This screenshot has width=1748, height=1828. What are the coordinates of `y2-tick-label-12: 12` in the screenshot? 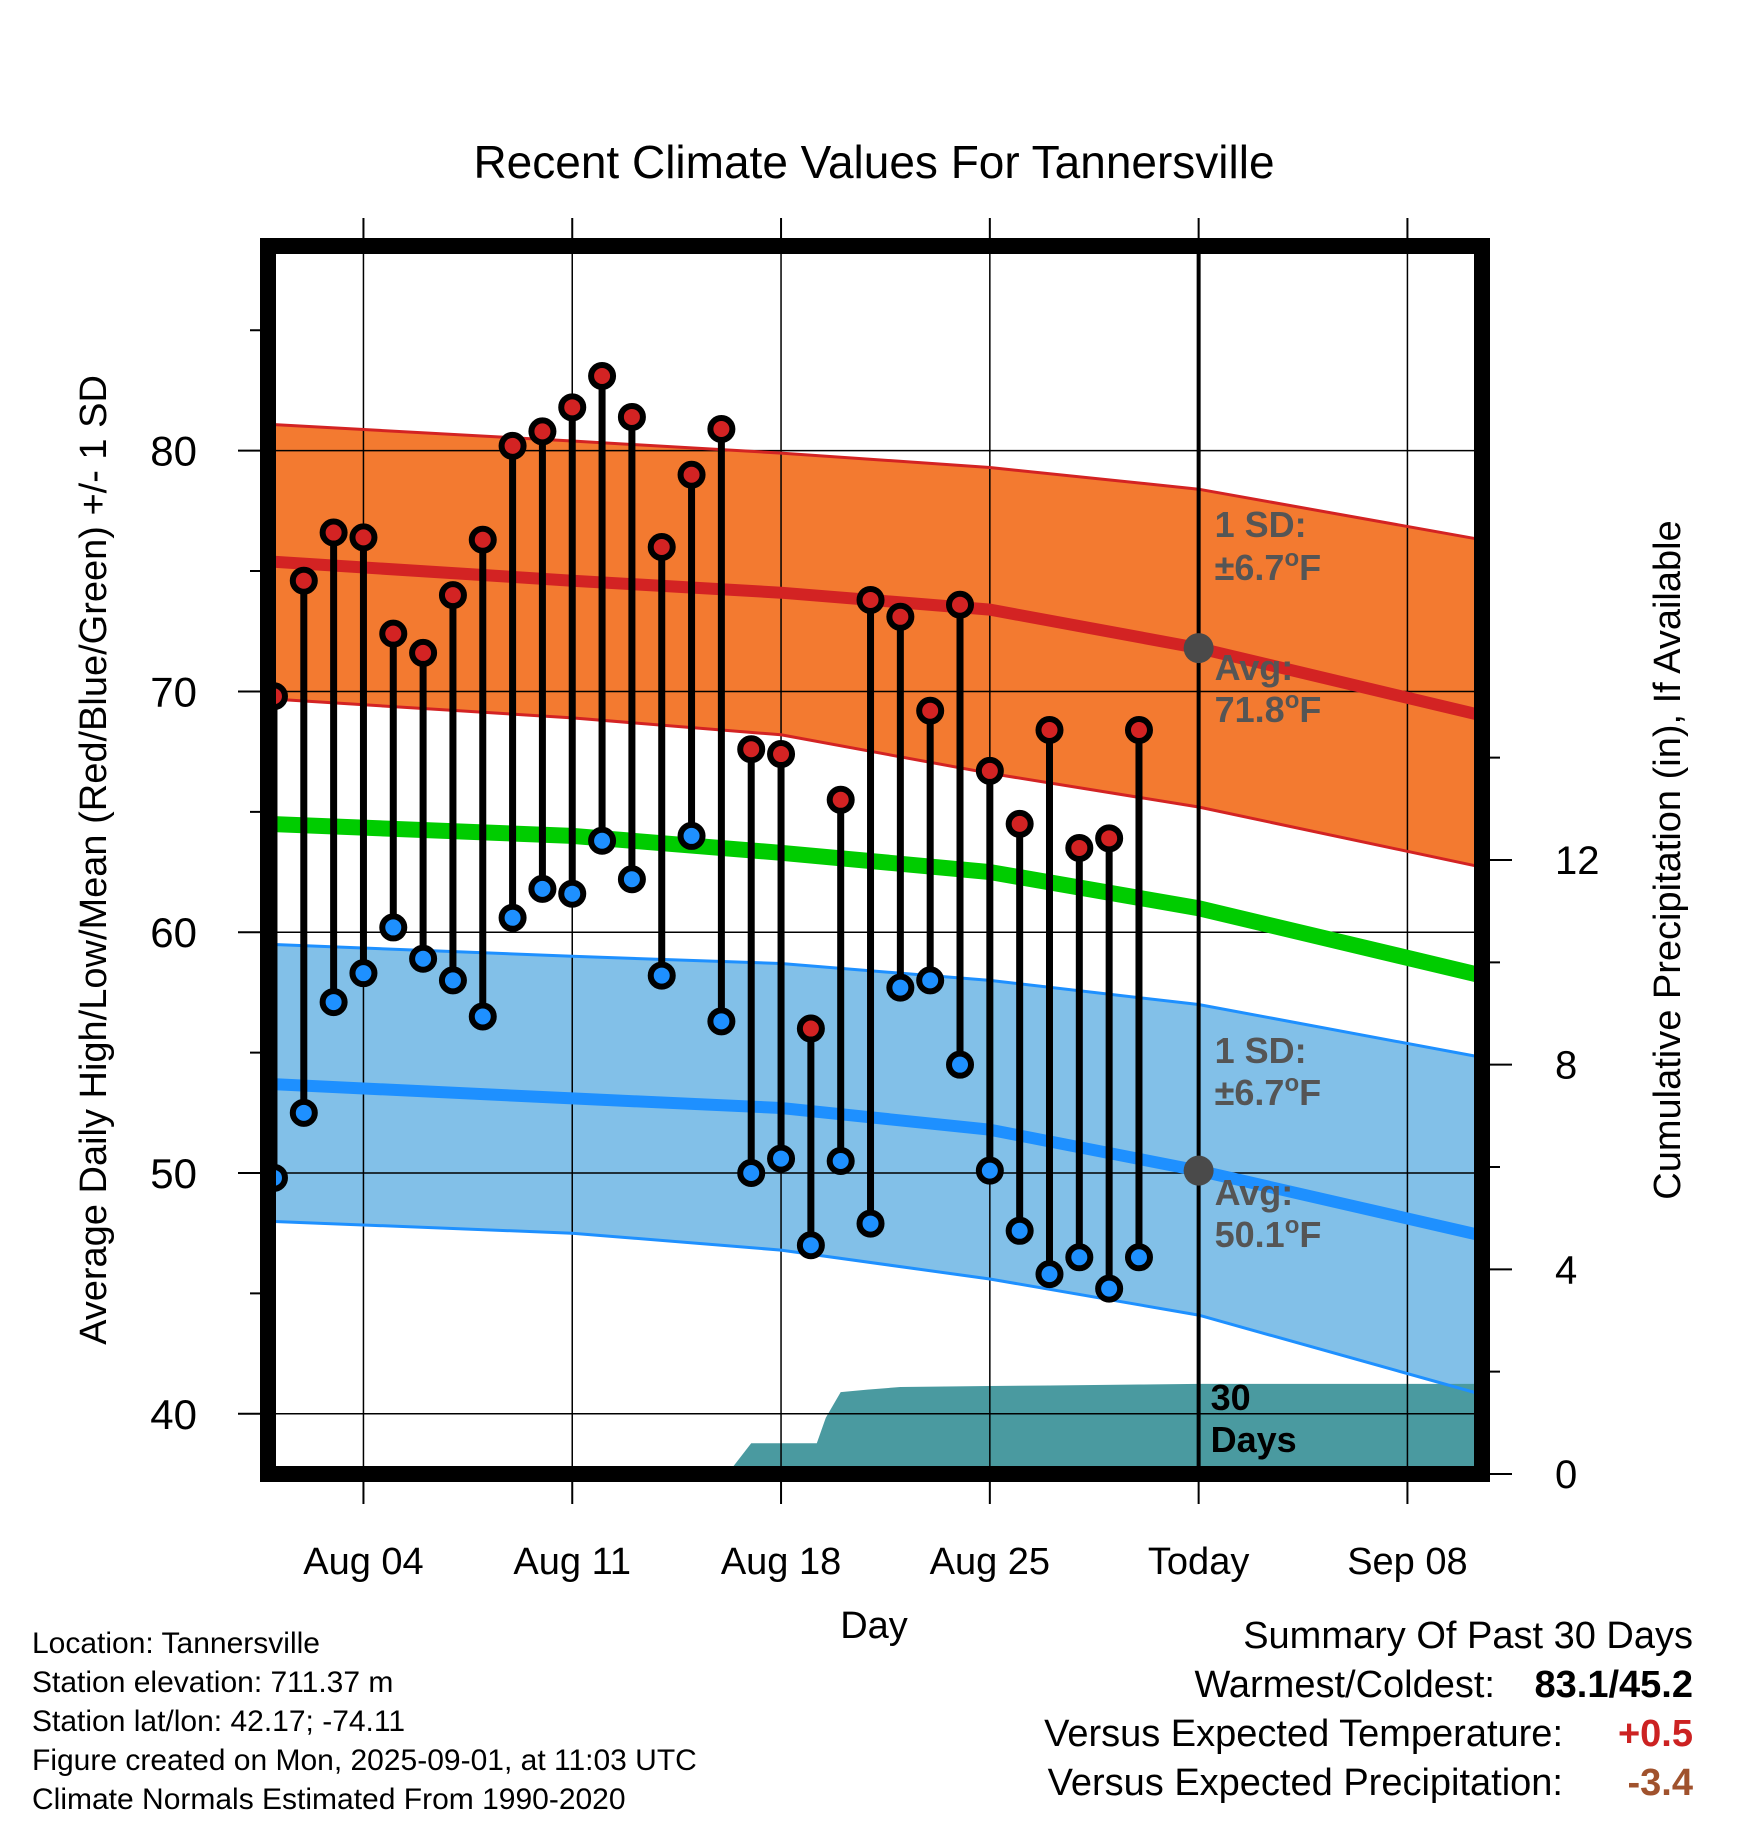 It's located at (1577, 861).